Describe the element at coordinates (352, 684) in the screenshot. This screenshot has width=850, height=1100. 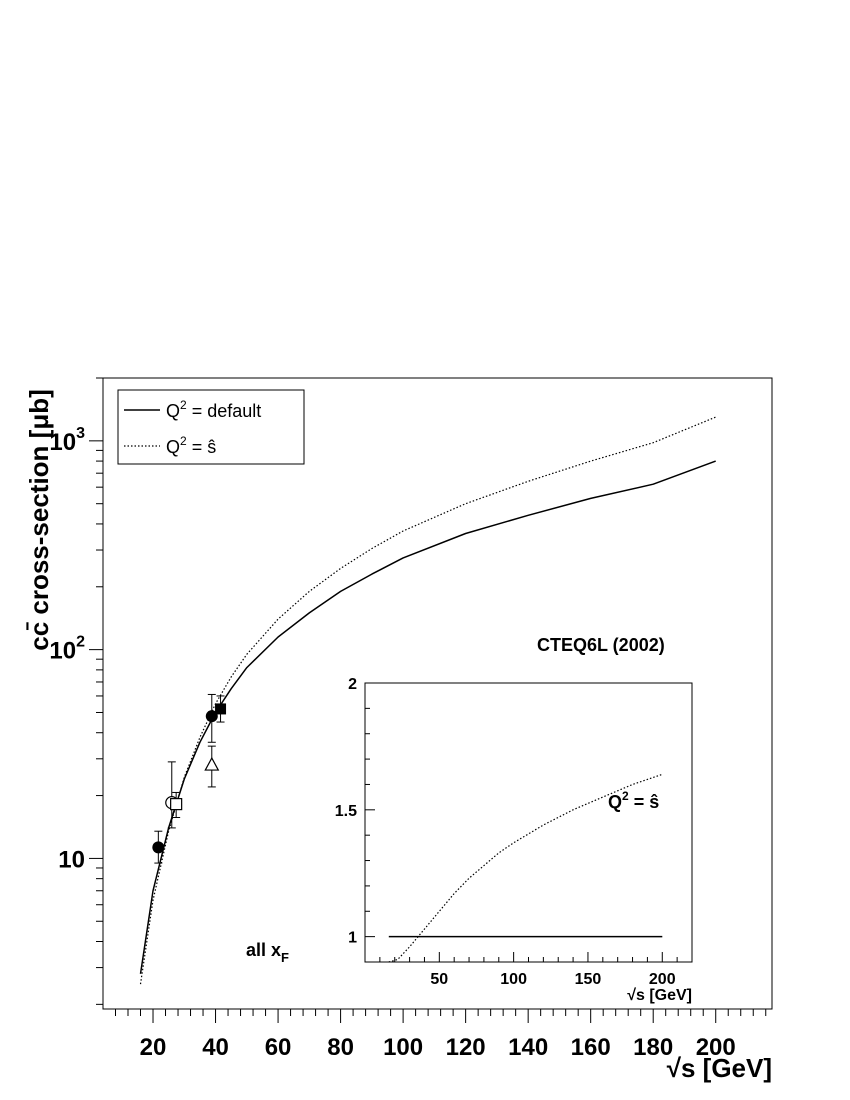
I see `inset-y-tick-label: 2` at that location.